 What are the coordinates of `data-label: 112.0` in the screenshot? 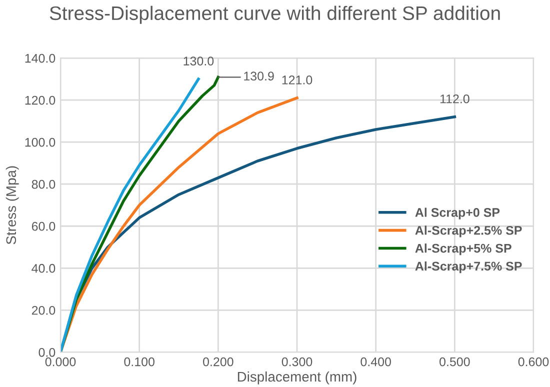 It's located at (455, 99).